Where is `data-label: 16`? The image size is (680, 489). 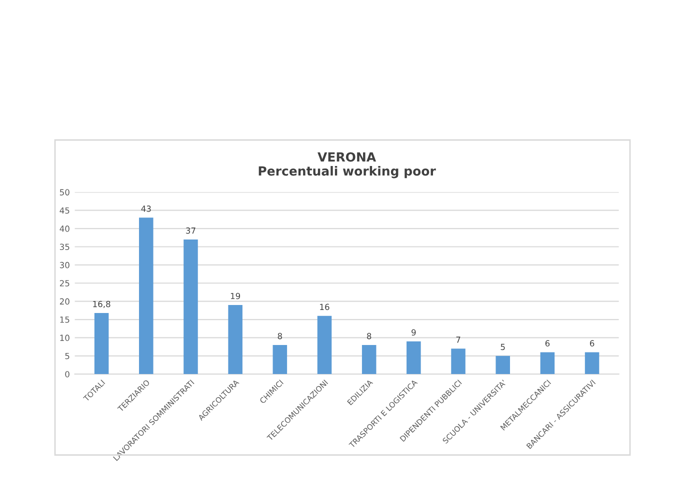 data-label: 16 is located at coordinates (325, 307).